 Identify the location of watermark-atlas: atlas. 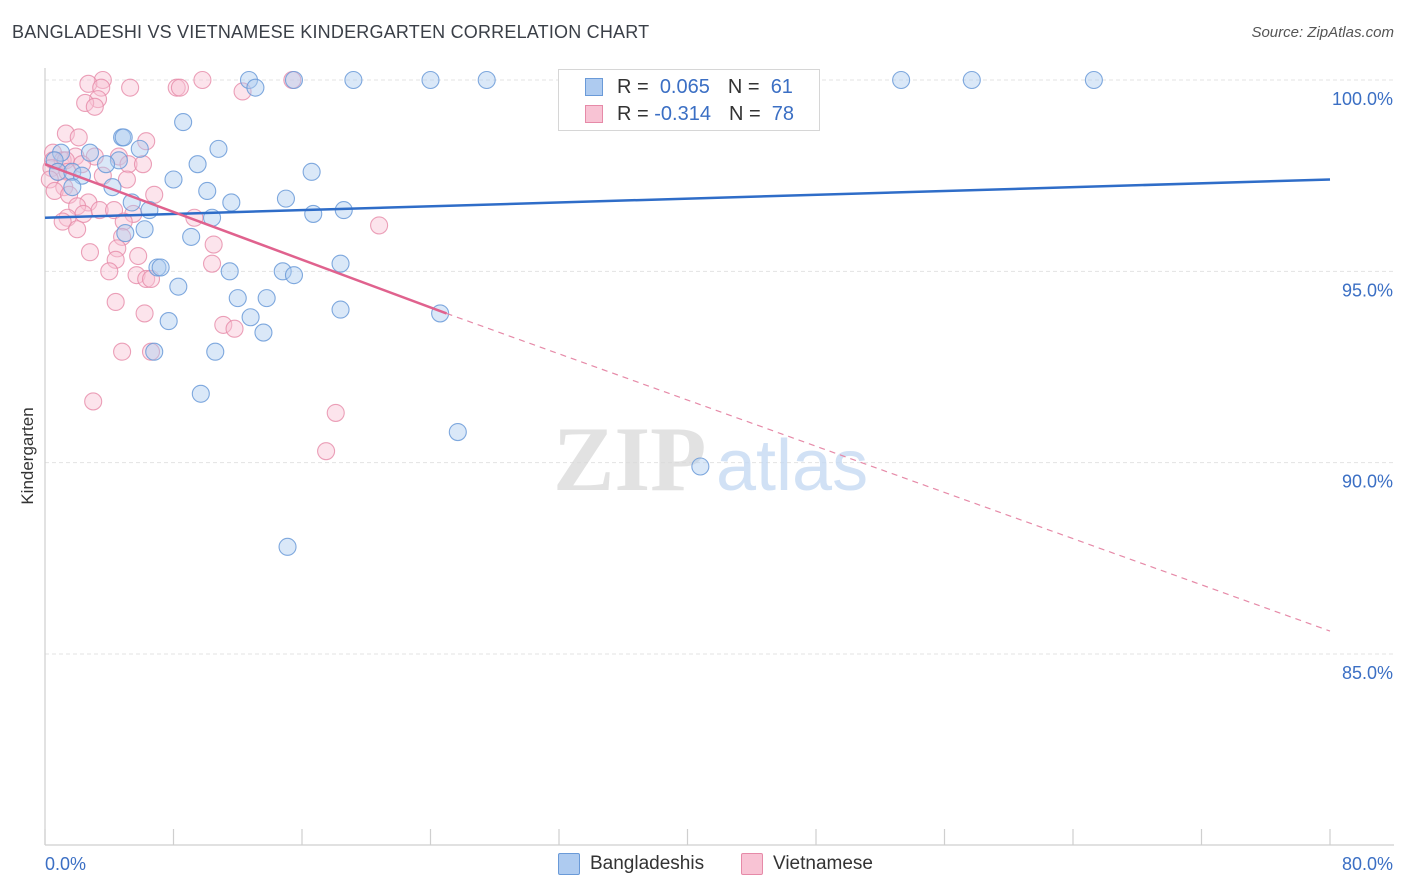
(792, 466).